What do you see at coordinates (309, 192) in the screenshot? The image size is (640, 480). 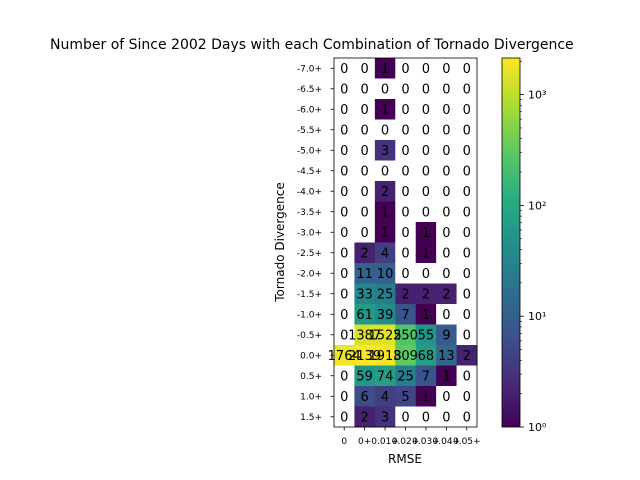 I see `y-tick-label: -4.0+` at bounding box center [309, 192].